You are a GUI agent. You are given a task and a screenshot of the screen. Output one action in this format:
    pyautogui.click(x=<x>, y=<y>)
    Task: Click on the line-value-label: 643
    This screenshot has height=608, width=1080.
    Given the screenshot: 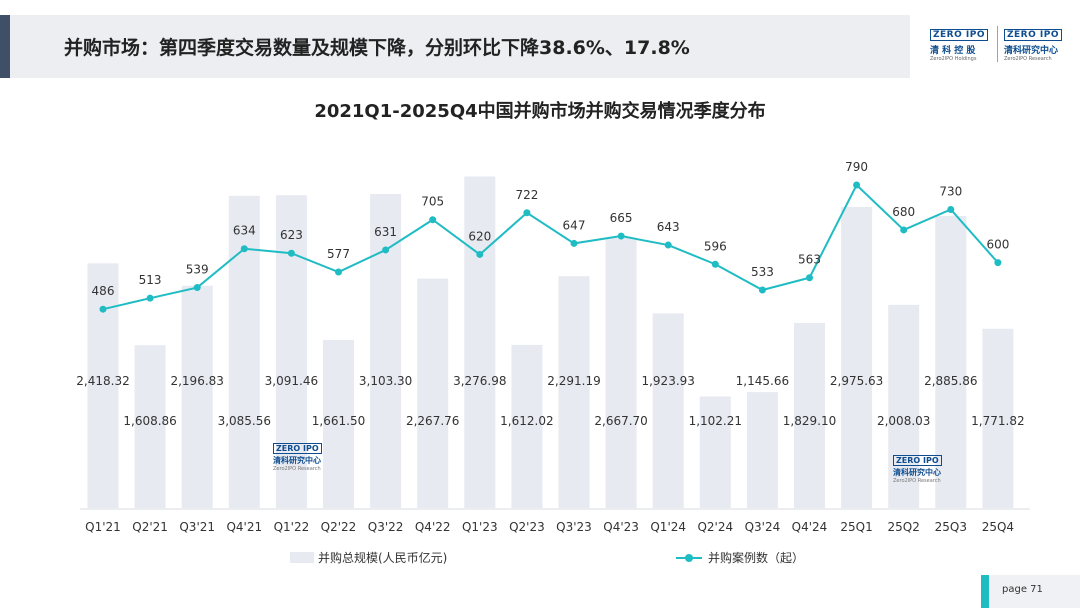 What is the action you would take?
    pyautogui.click(x=668, y=227)
    